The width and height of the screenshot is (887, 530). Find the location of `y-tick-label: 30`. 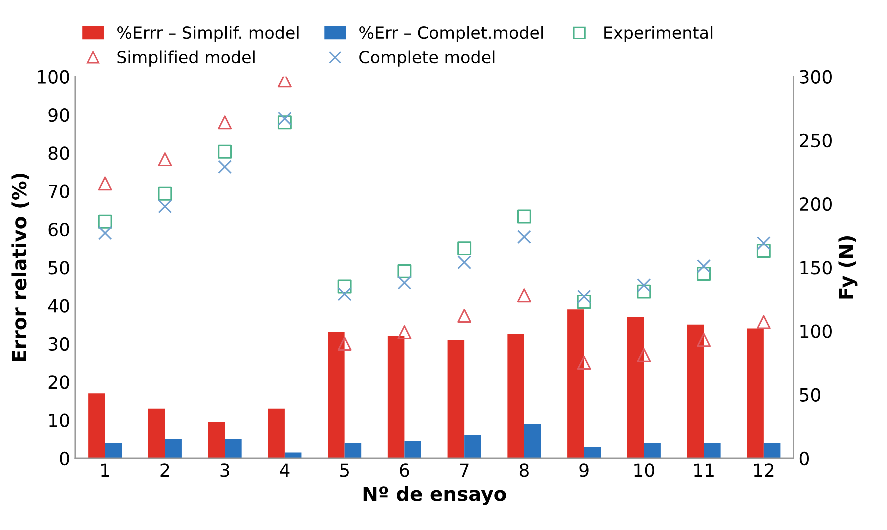

y-tick-label: 30 is located at coordinates (59, 344).